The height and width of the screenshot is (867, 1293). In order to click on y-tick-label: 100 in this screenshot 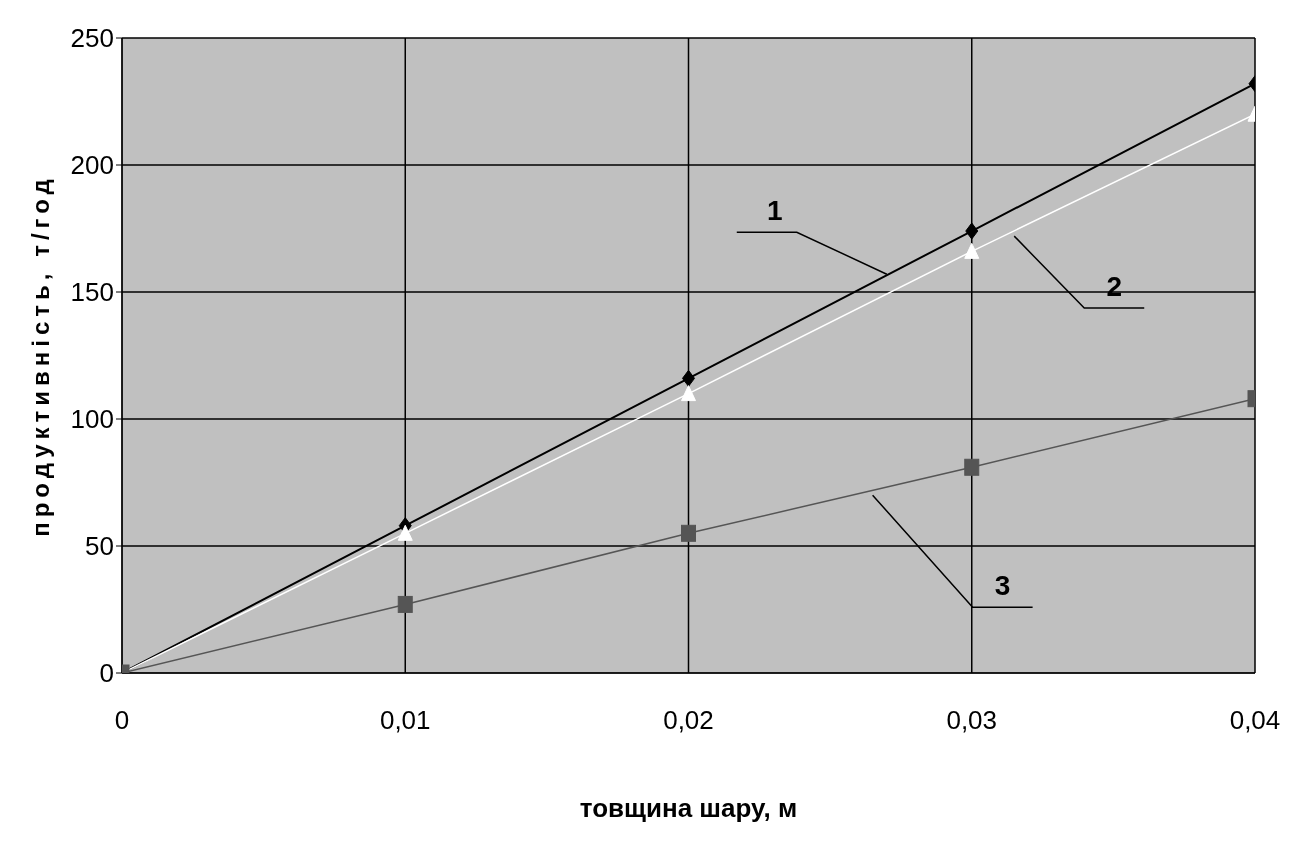, I will do `click(92, 419)`.